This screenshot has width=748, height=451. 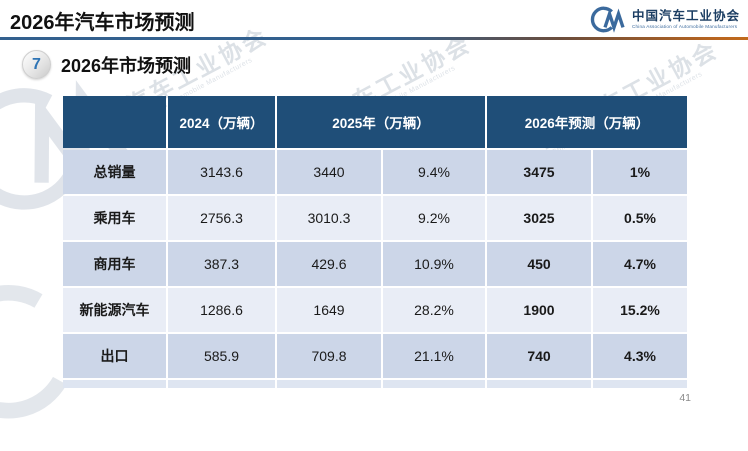 What do you see at coordinates (329, 356) in the screenshot?
I see `cell-2025: 709.8` at bounding box center [329, 356].